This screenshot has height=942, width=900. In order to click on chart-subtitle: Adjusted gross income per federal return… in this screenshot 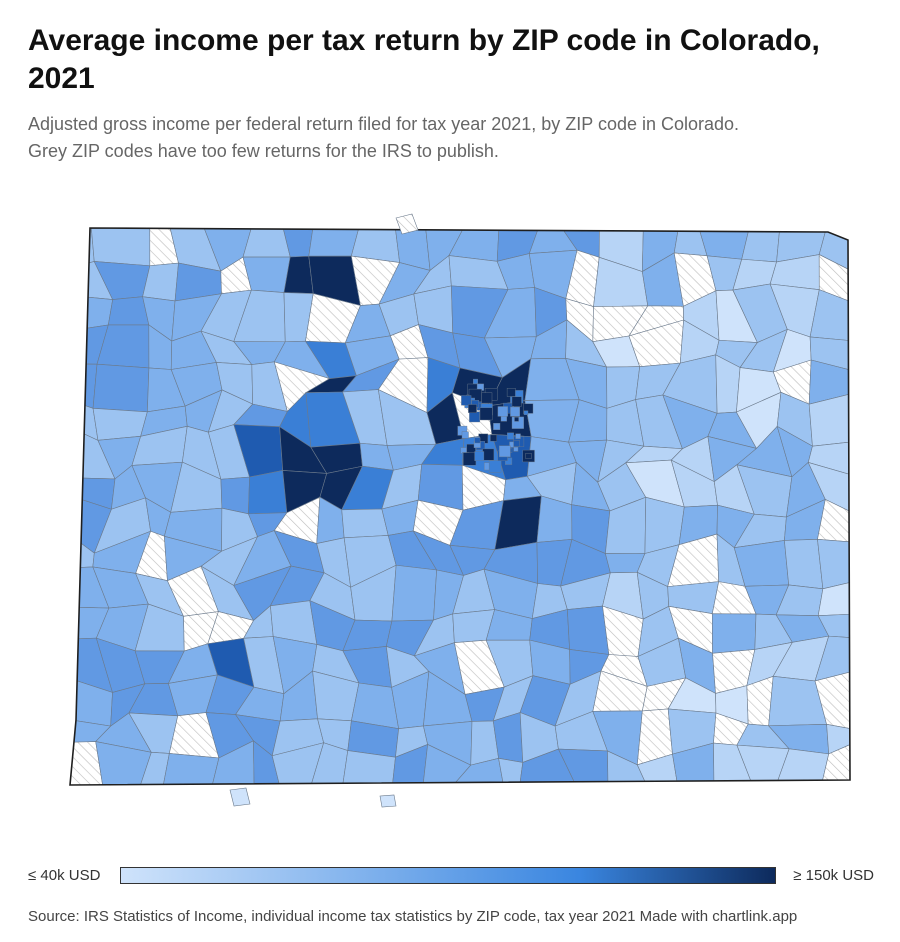, I will do `click(453, 138)`.